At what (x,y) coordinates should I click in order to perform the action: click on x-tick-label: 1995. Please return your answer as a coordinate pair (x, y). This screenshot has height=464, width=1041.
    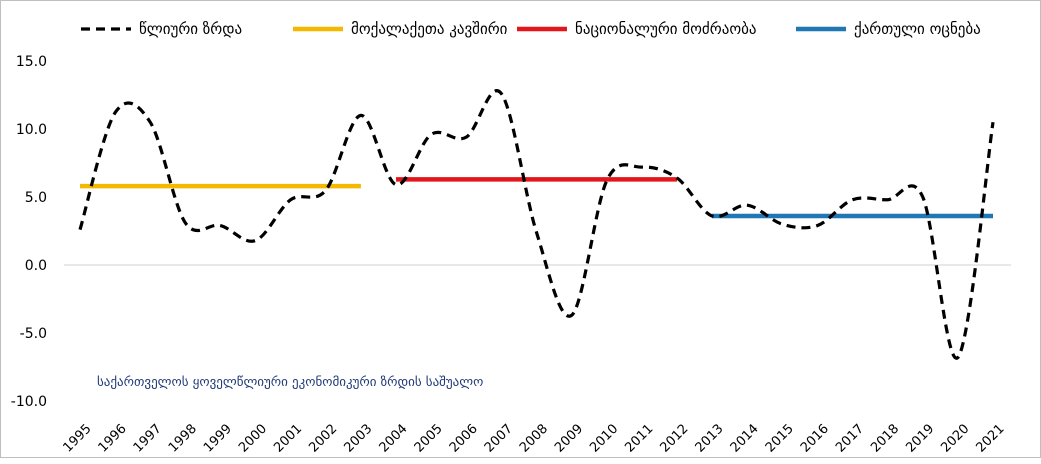
    Looking at the image, I should click on (78, 439).